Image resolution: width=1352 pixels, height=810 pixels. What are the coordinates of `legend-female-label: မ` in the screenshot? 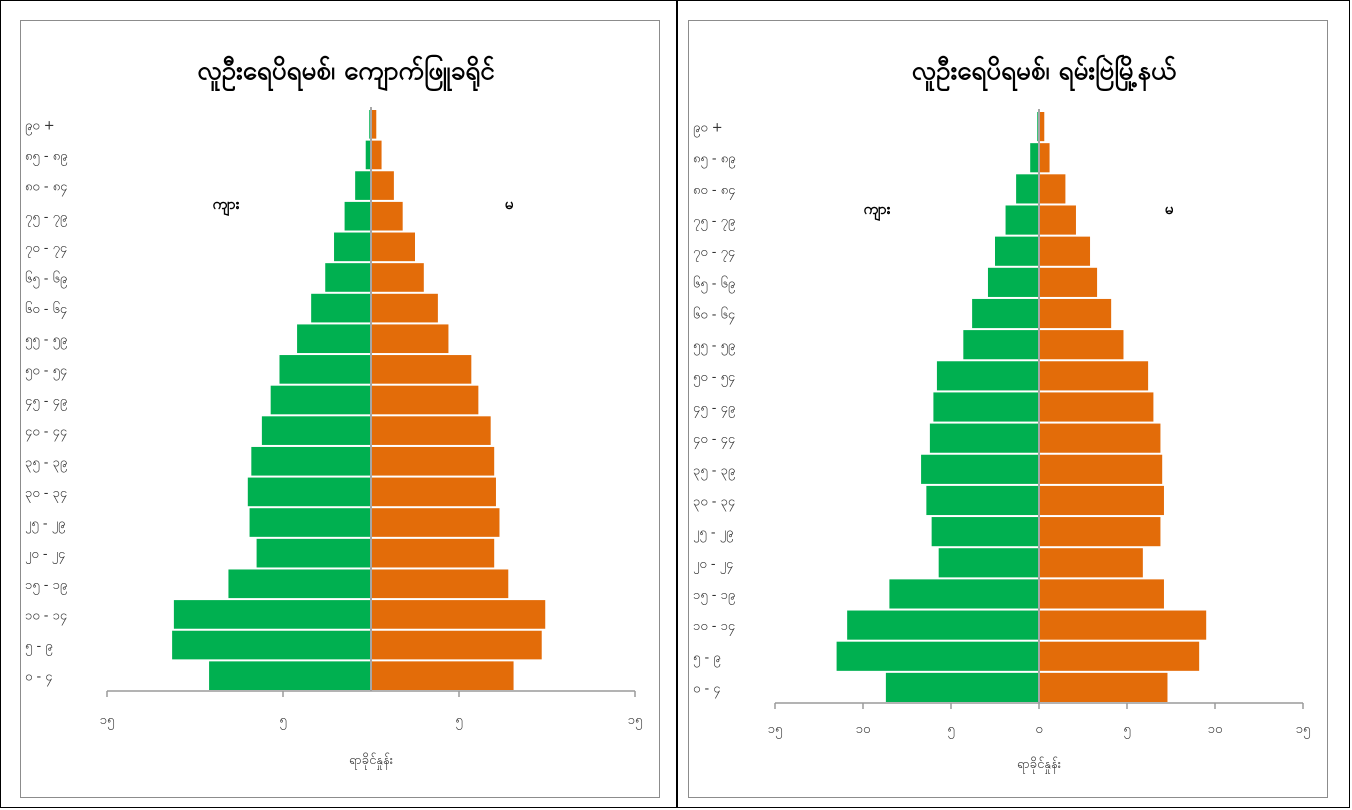 It's located at (1169, 209).